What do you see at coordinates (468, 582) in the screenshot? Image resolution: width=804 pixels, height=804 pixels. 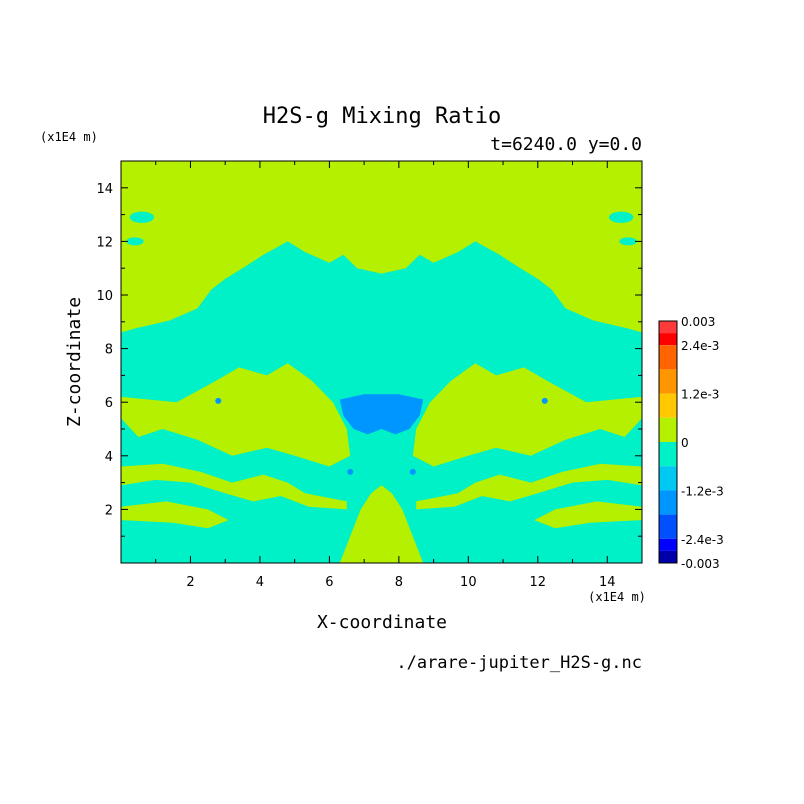 I see `x-tick-label: 10` at bounding box center [468, 582].